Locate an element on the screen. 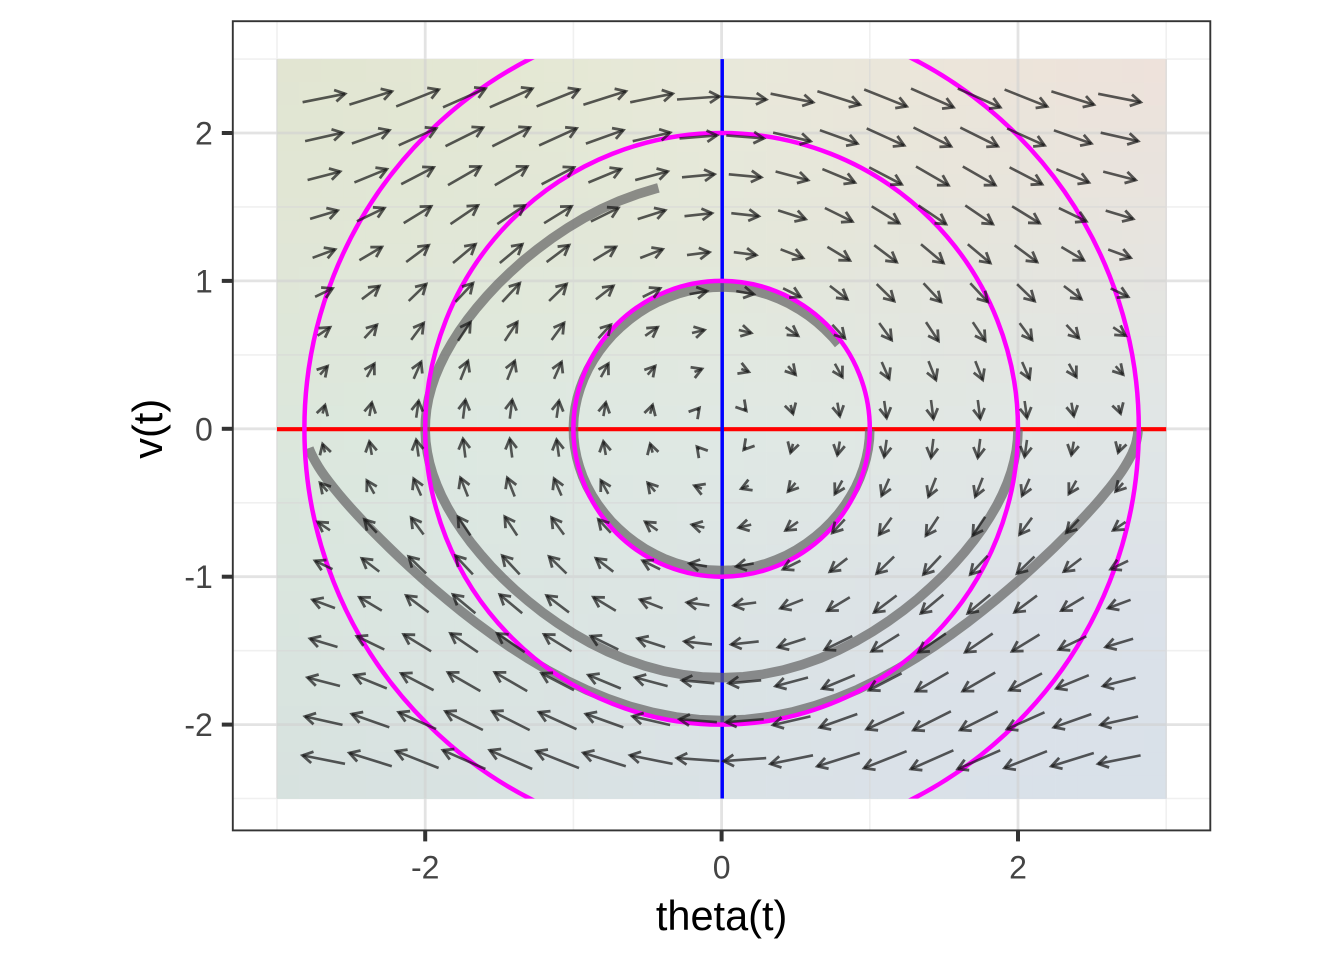 This screenshot has width=1344, height=965. svg-text: v(t) is located at coordinates (147, 429).